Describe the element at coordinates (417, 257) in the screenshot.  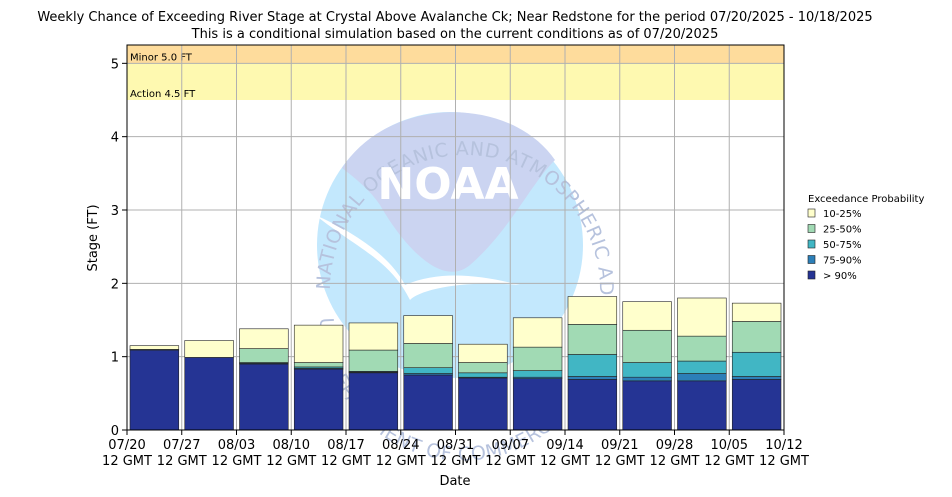
I see `watermark-seagull` at that location.